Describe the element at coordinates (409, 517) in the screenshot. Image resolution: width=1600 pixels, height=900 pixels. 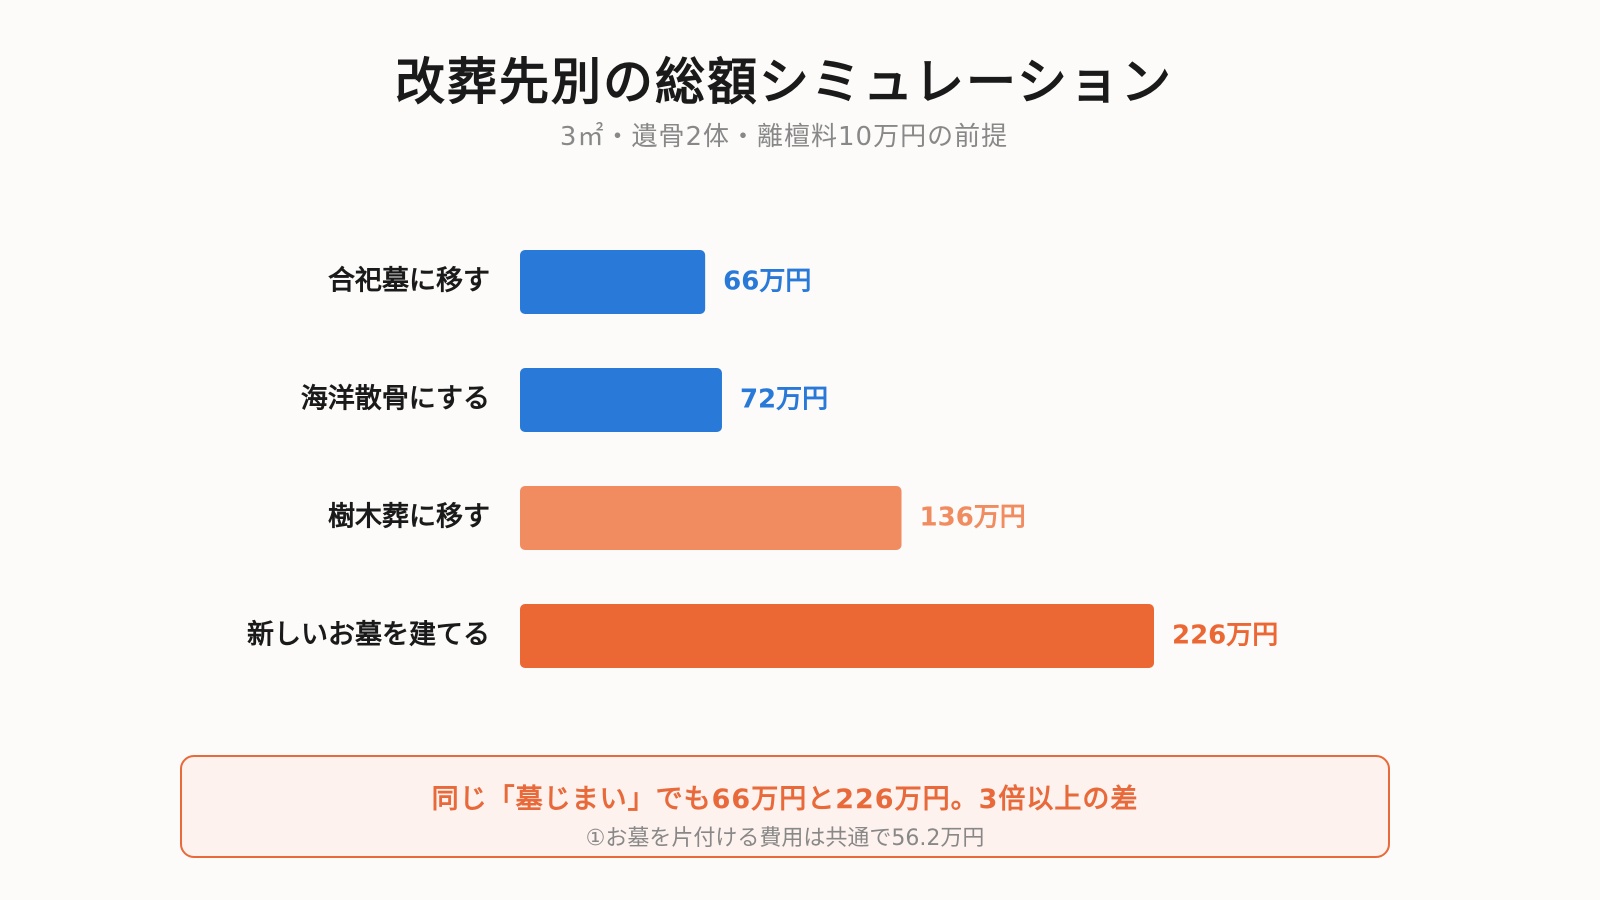
I see `category-label: 樹木葬に移す` at that location.